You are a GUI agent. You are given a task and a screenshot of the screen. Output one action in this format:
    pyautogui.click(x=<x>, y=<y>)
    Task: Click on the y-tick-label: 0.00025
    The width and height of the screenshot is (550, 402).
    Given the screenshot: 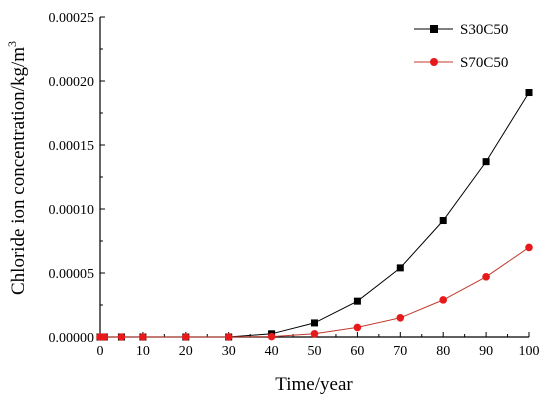 What is the action you would take?
    pyautogui.click(x=72, y=18)
    